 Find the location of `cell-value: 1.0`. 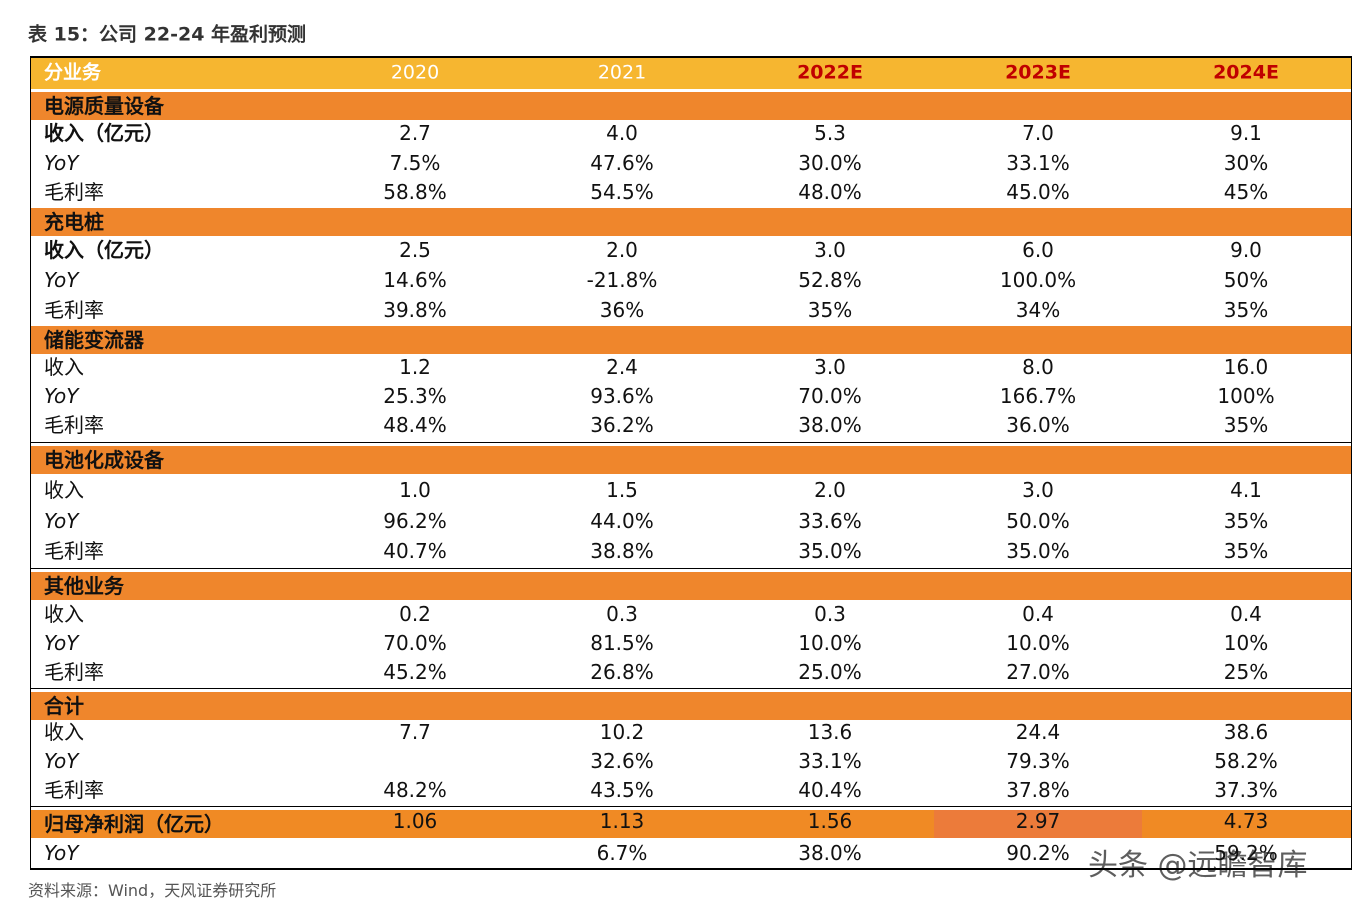

cell-value: 1.0 is located at coordinates (415, 490).